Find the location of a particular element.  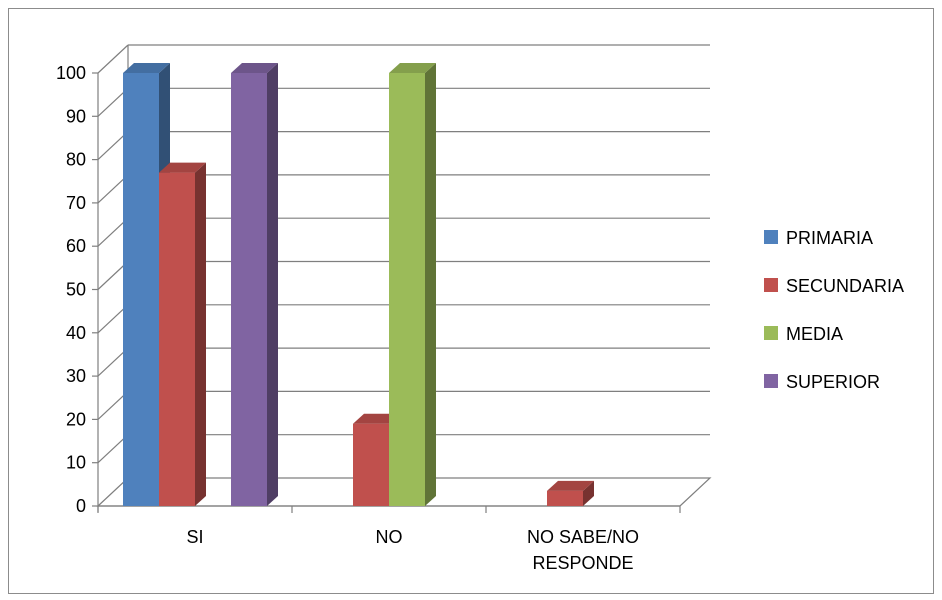

legend-item-primaria: PRIMARIA is located at coordinates (818, 238).